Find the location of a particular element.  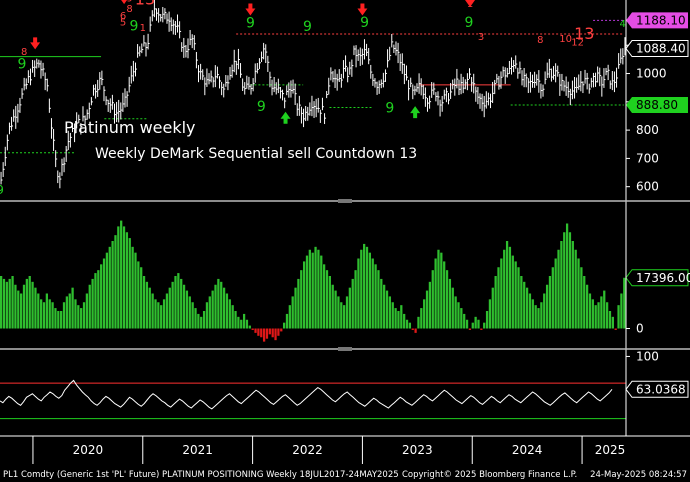

positioning-tick-label: 0 is located at coordinates (640, 329).